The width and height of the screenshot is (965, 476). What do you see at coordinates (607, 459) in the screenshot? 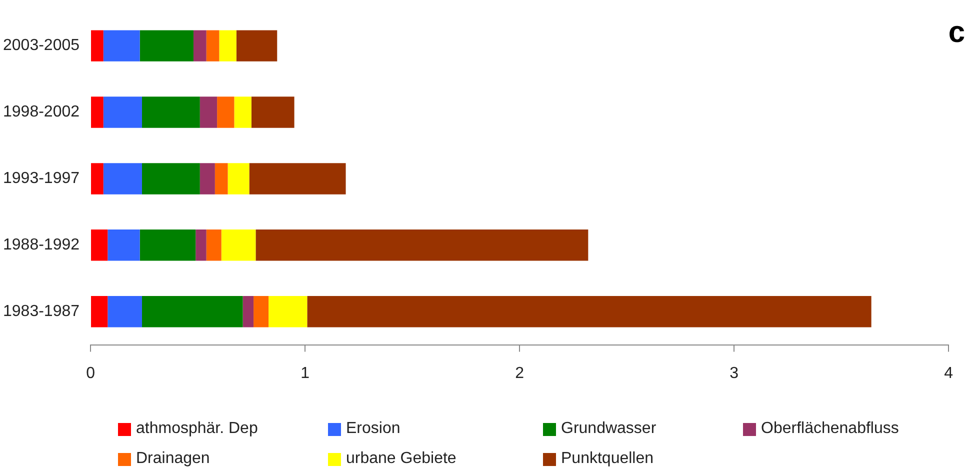
I see `legend-label: Punktquellen` at bounding box center [607, 459].